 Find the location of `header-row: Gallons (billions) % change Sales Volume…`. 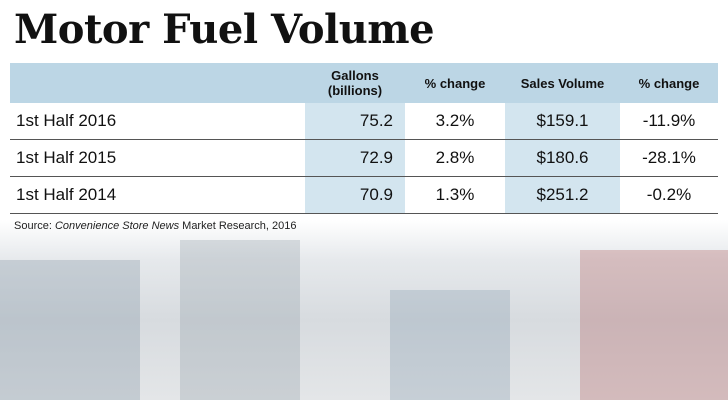

header-row: Gallons (billions) % change Sales Volume… is located at coordinates (364, 83).